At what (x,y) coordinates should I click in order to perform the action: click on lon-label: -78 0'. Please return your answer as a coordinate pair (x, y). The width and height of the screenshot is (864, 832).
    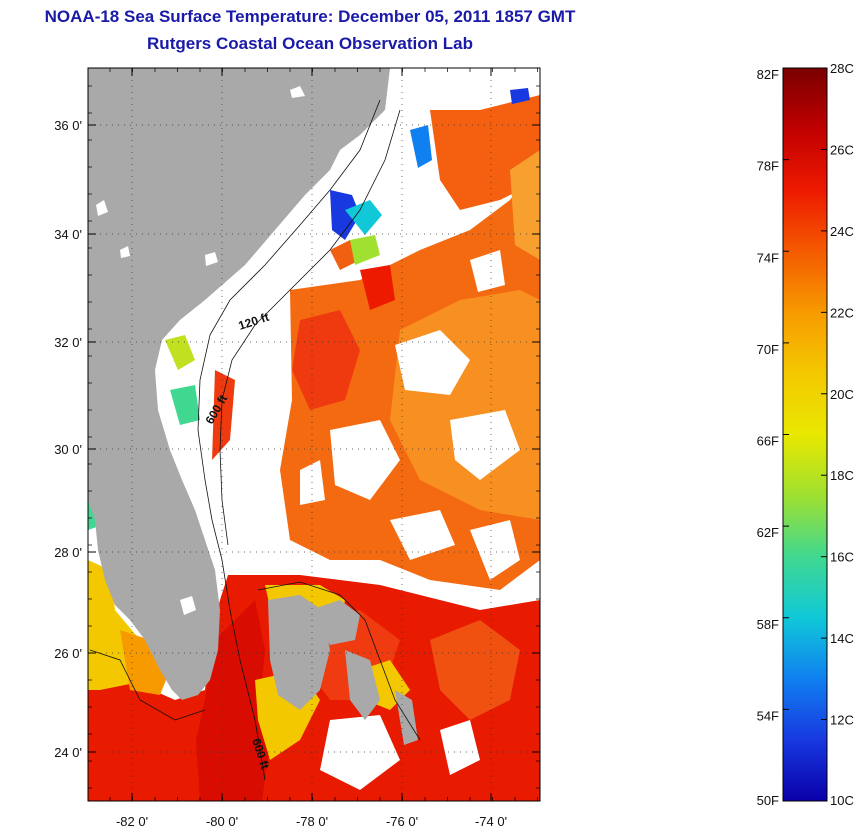
    Looking at the image, I should click on (312, 821).